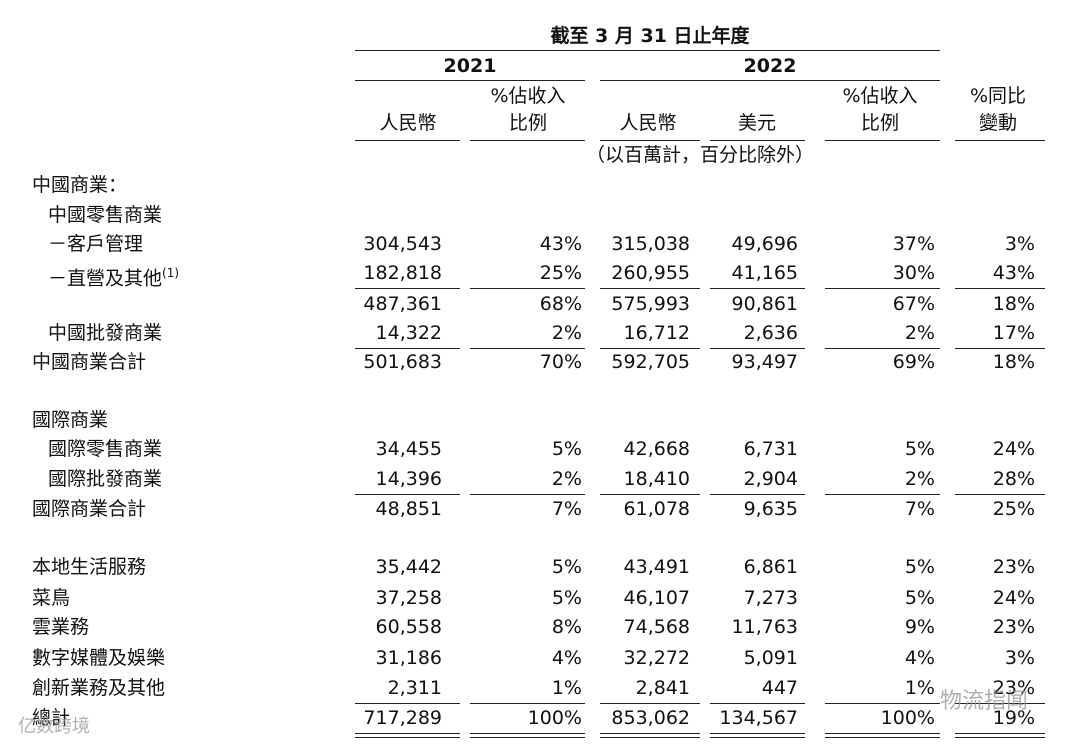 The height and width of the screenshot is (746, 1080). What do you see at coordinates (402, 273) in the screenshot?
I see `cell-value: 182,818` at bounding box center [402, 273].